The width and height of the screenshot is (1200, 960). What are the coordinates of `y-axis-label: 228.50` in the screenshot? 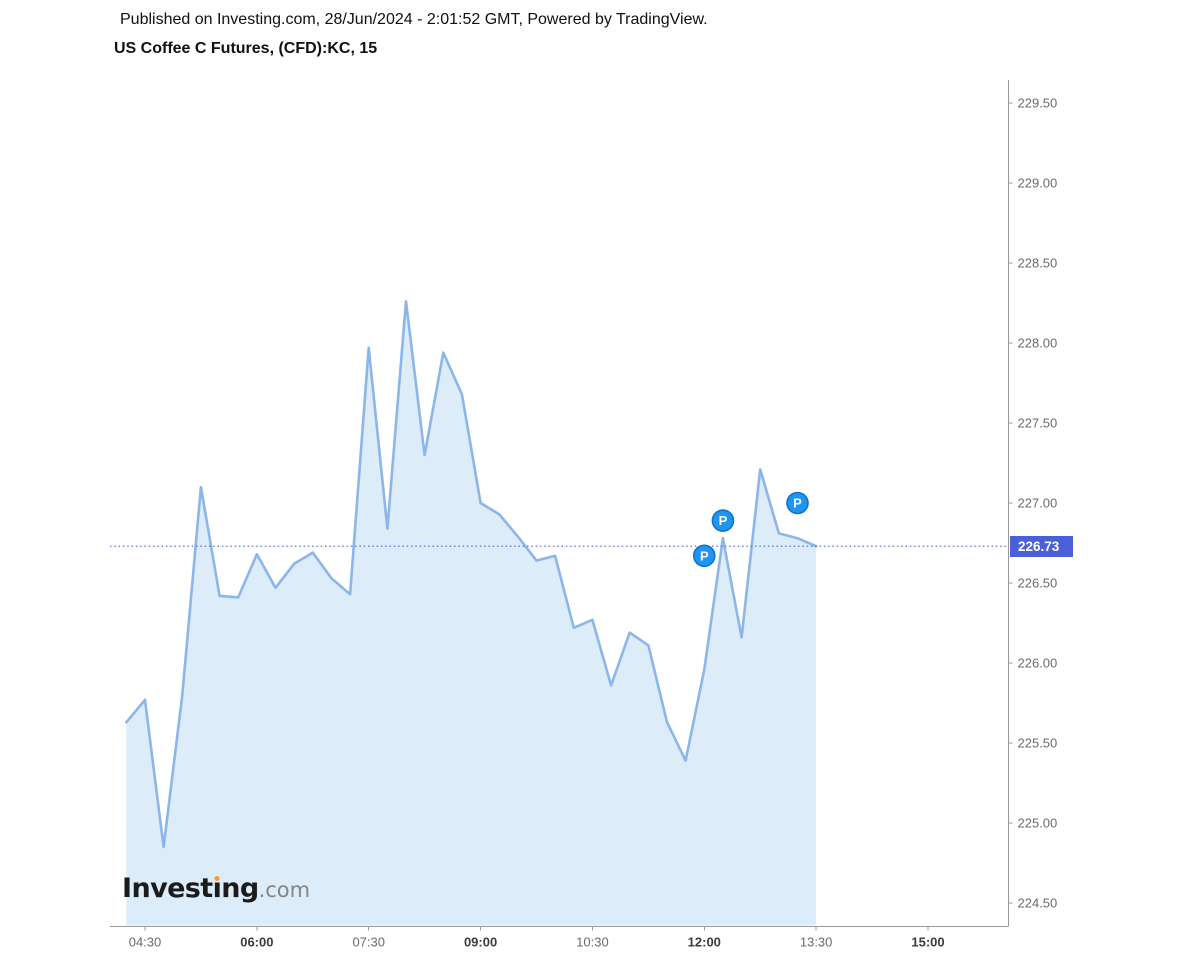 It's located at (1038, 263).